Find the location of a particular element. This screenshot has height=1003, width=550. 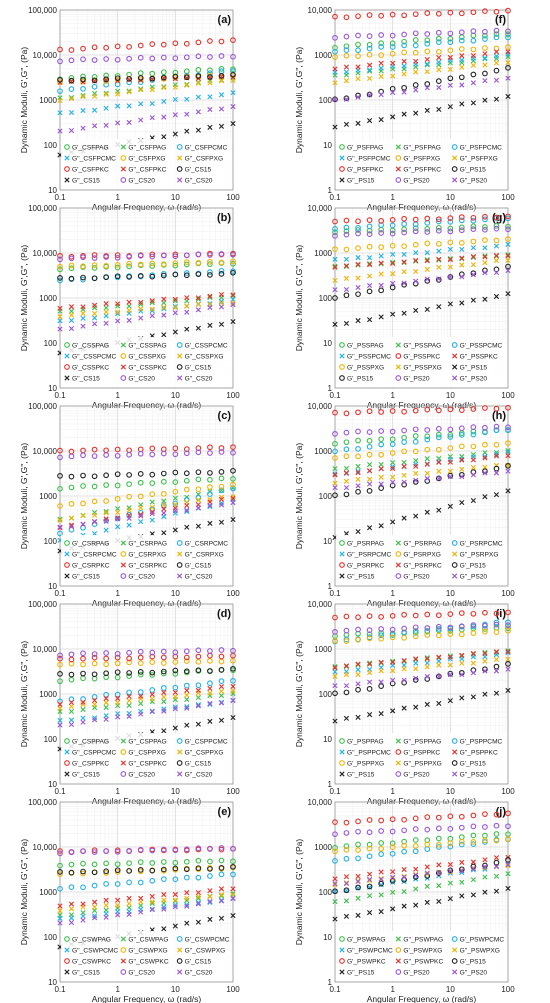

series-G'_PSRPKC is located at coordinates (421, 410).